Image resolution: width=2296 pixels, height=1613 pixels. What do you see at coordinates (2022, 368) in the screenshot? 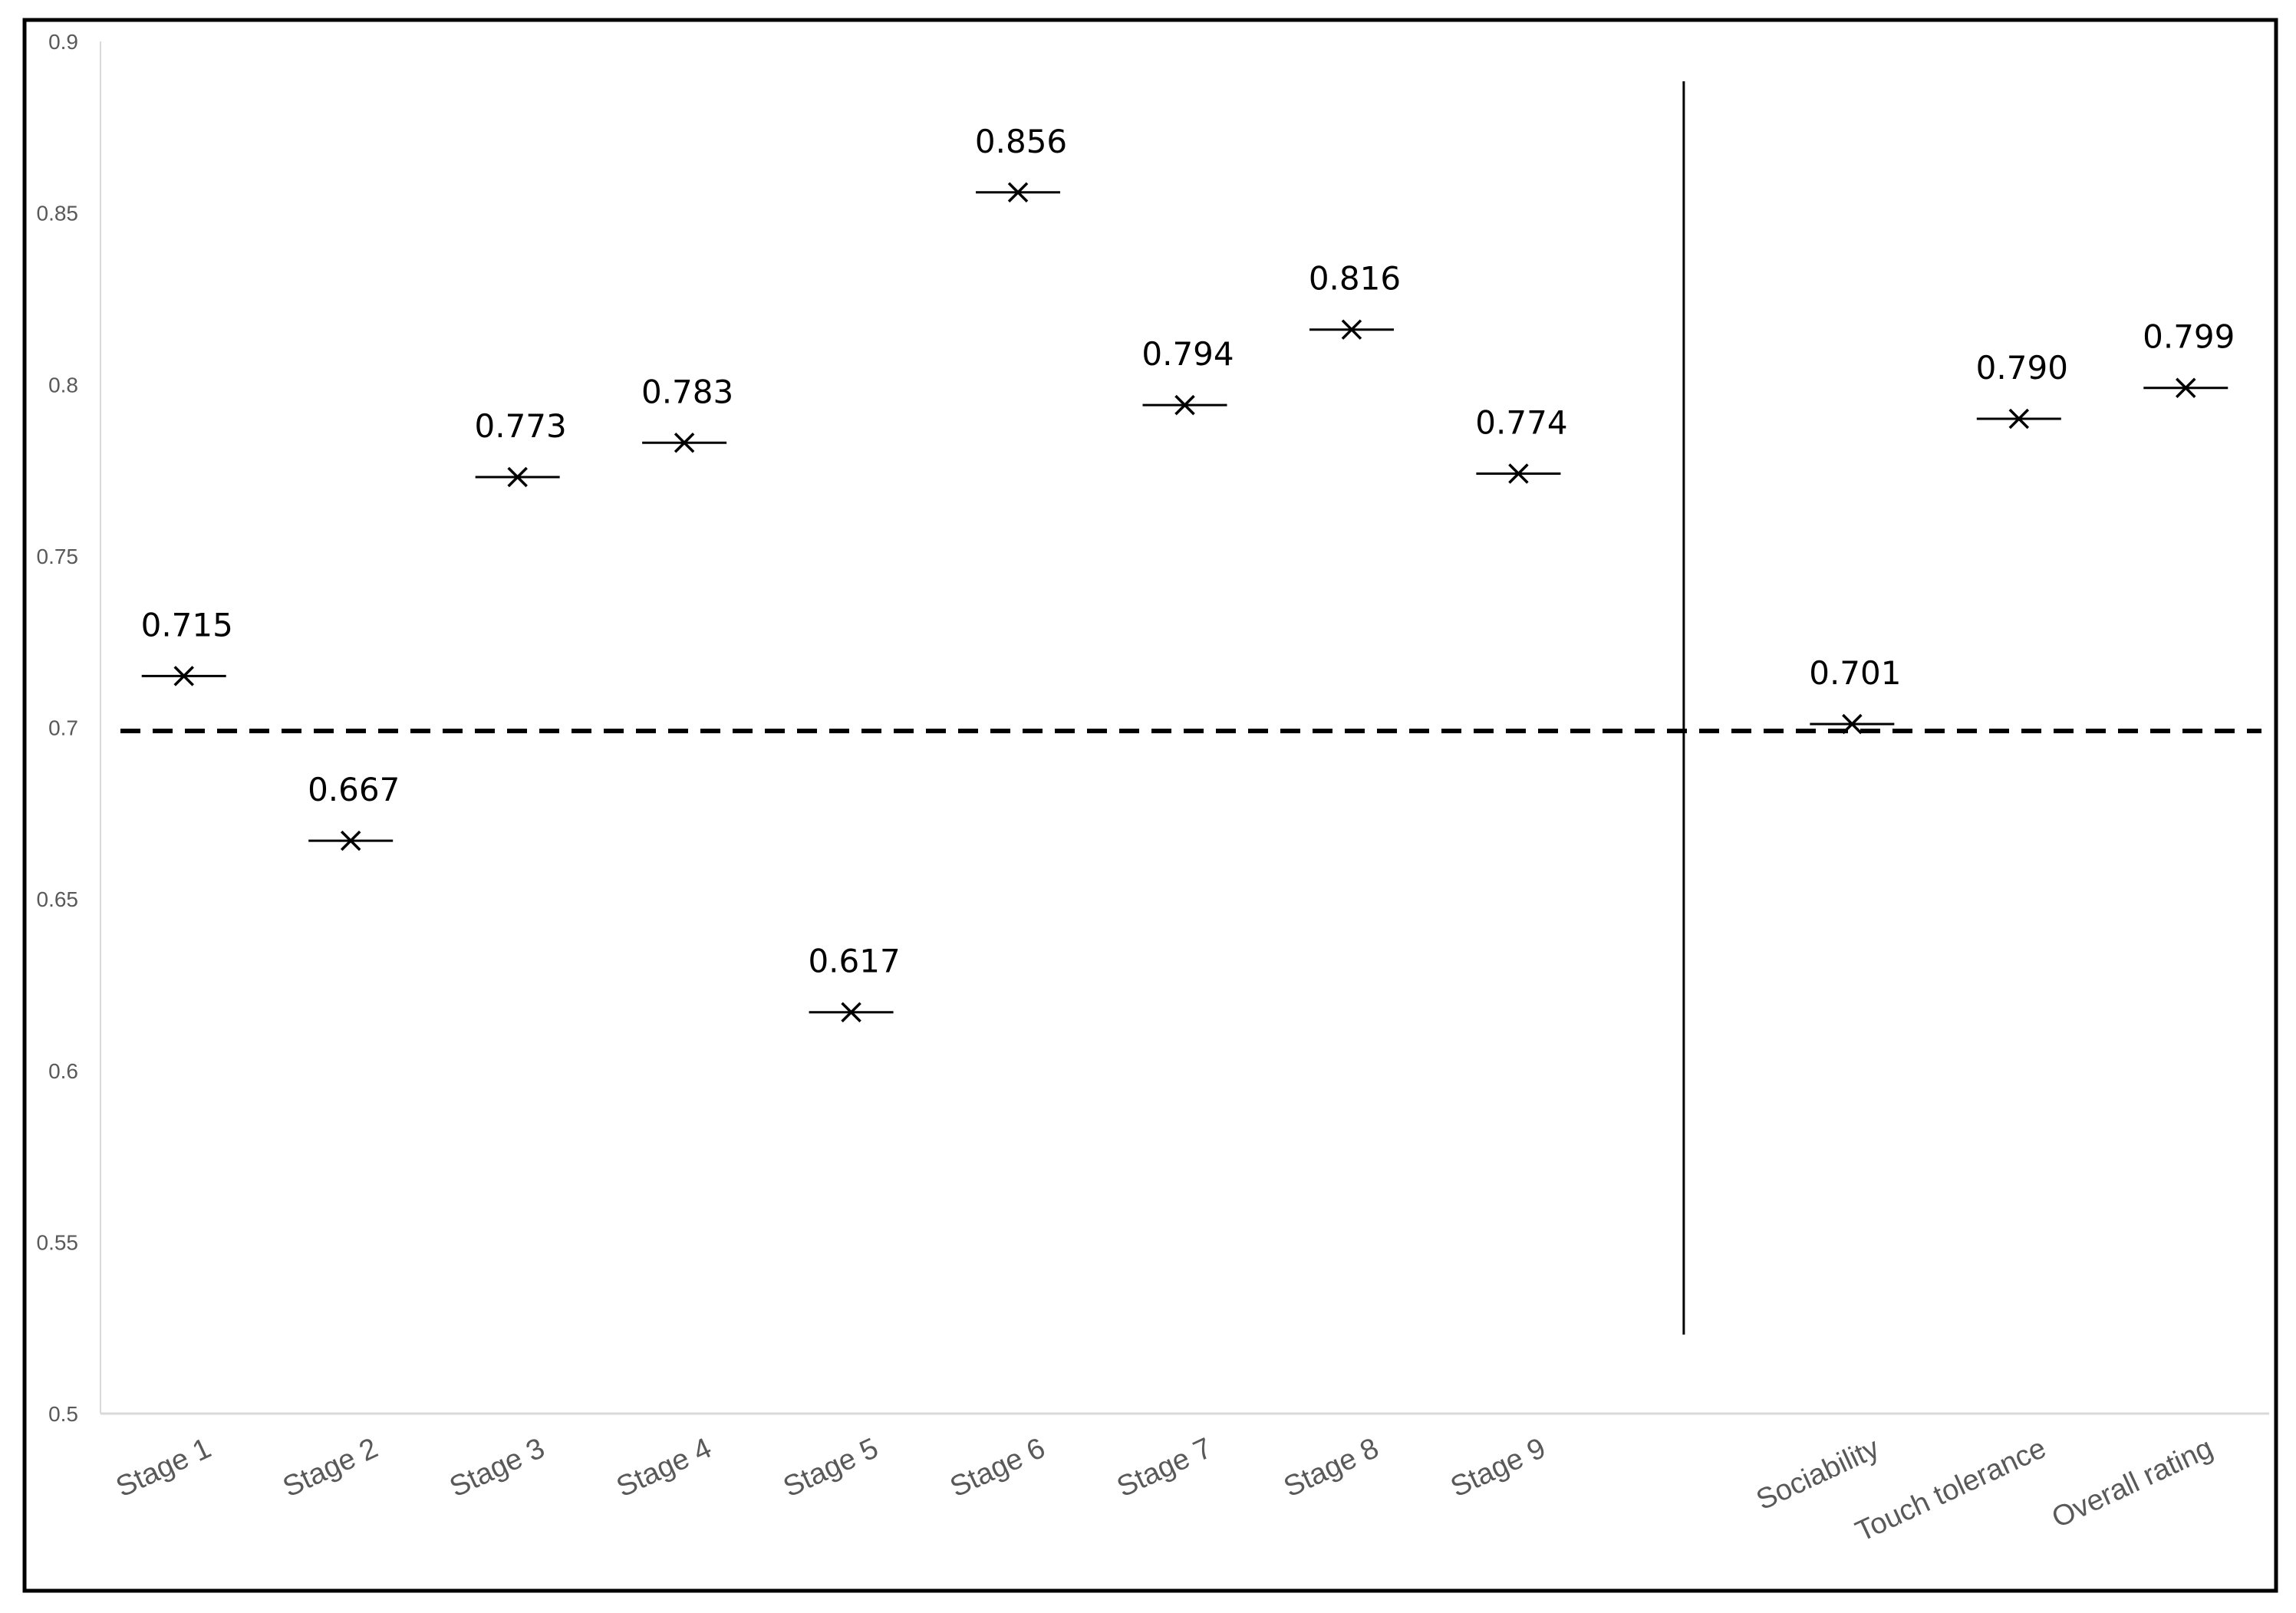
I see `data-label: 0.790` at bounding box center [2022, 368].